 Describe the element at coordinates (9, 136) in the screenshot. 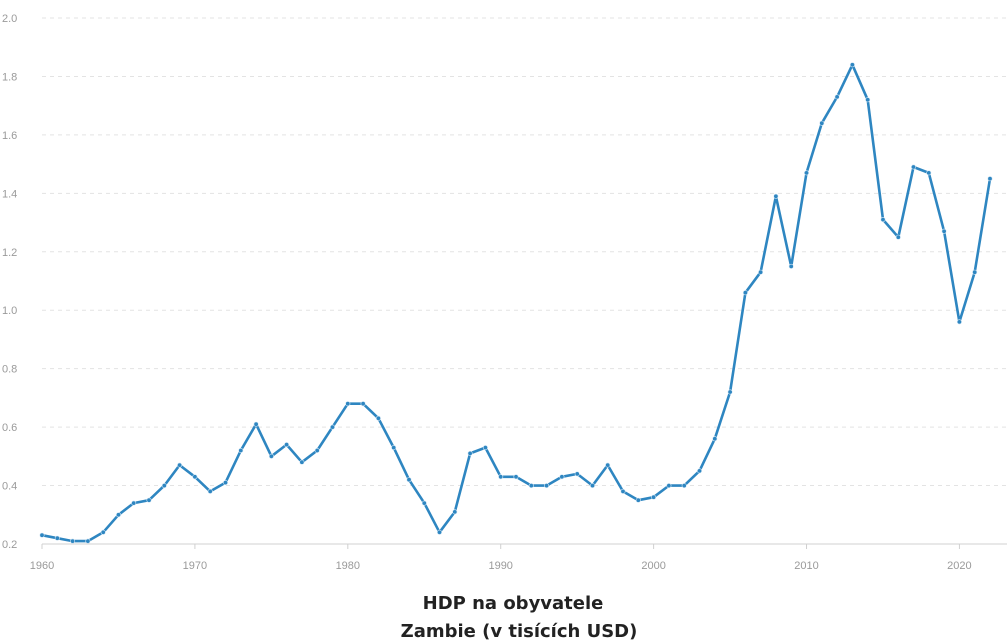

I see `y-tick-label: 1.6` at that location.